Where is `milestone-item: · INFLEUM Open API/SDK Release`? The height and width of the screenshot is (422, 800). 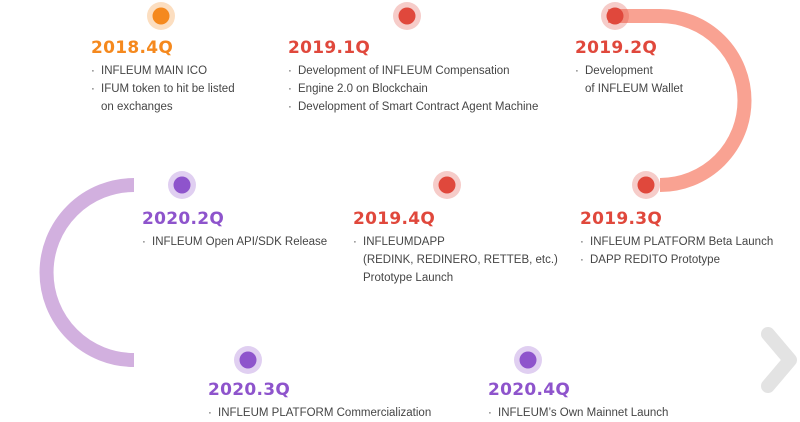
milestone-item: · INFLEUM Open API/SDK Release is located at coordinates (234, 242).